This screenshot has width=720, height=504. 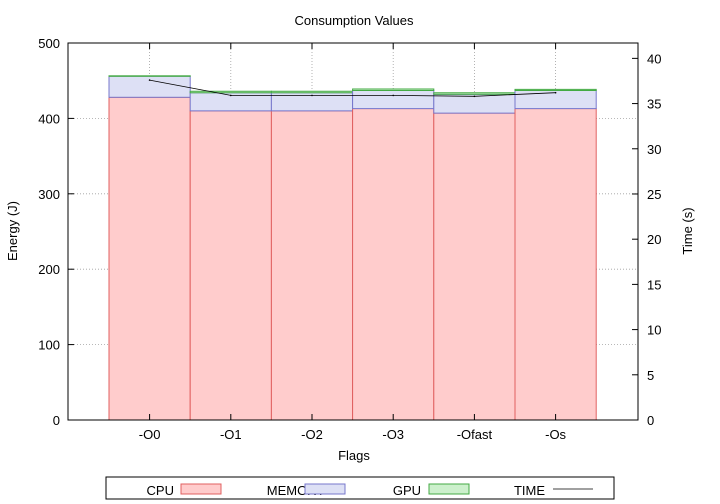 What do you see at coordinates (49, 345) in the screenshot?
I see `y-tick-label: 100` at bounding box center [49, 345].